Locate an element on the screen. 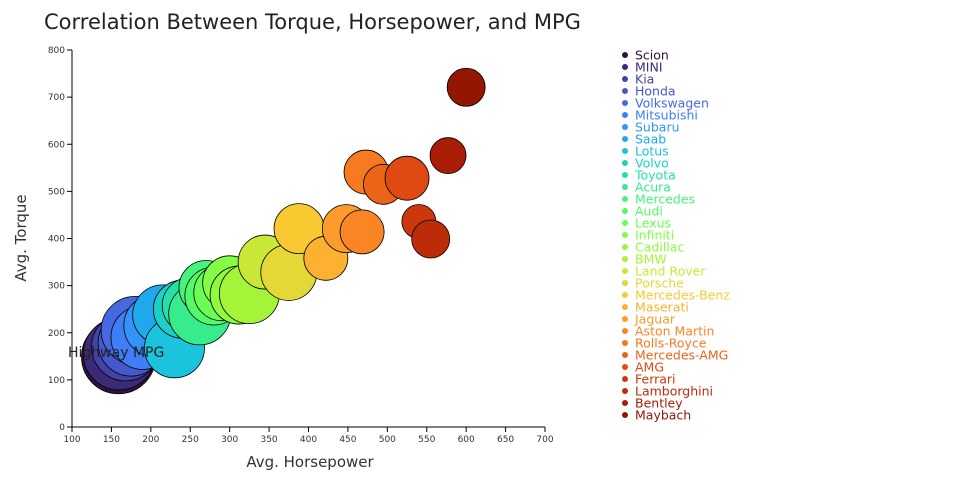  legend-label-infiniti: Infiniti is located at coordinates (654, 235).